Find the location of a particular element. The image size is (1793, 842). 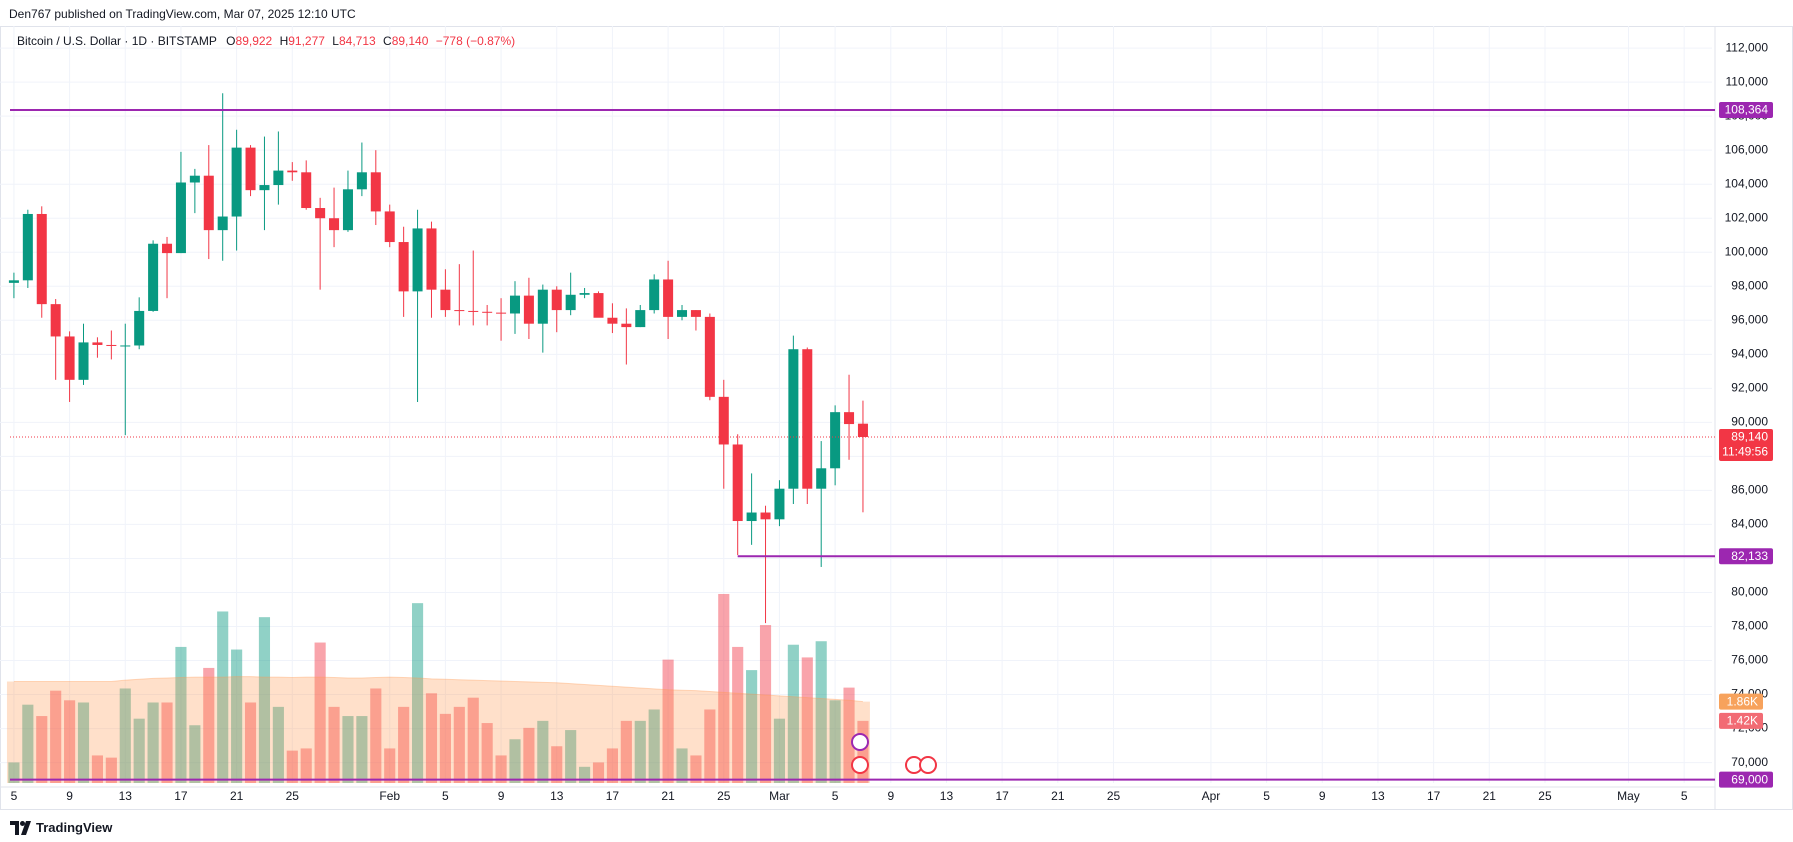

logo is located at coordinates (20, 827).